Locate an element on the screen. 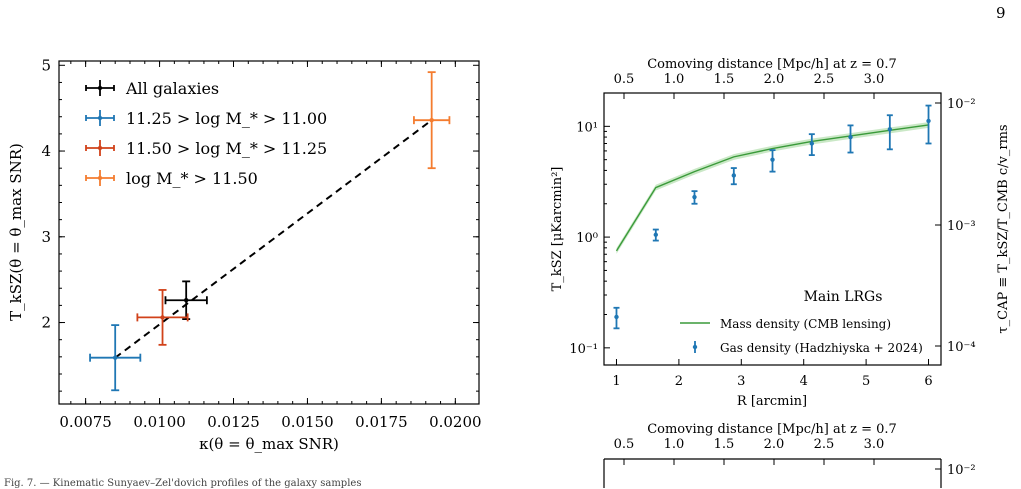 This screenshot has height=489, width=1021. right-top-tick-label: 3.0 is located at coordinates (874, 79).